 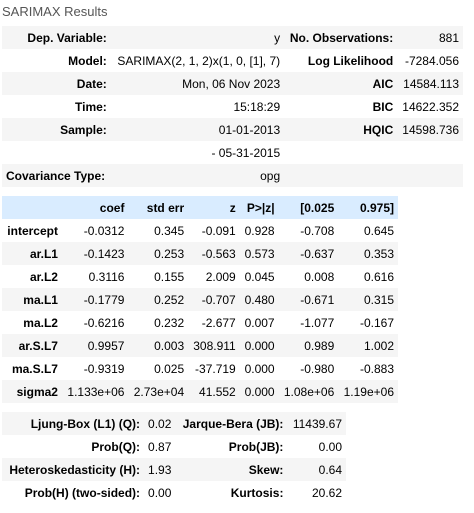 I want to click on cell: 1.133e+06, so click(x=95, y=391).